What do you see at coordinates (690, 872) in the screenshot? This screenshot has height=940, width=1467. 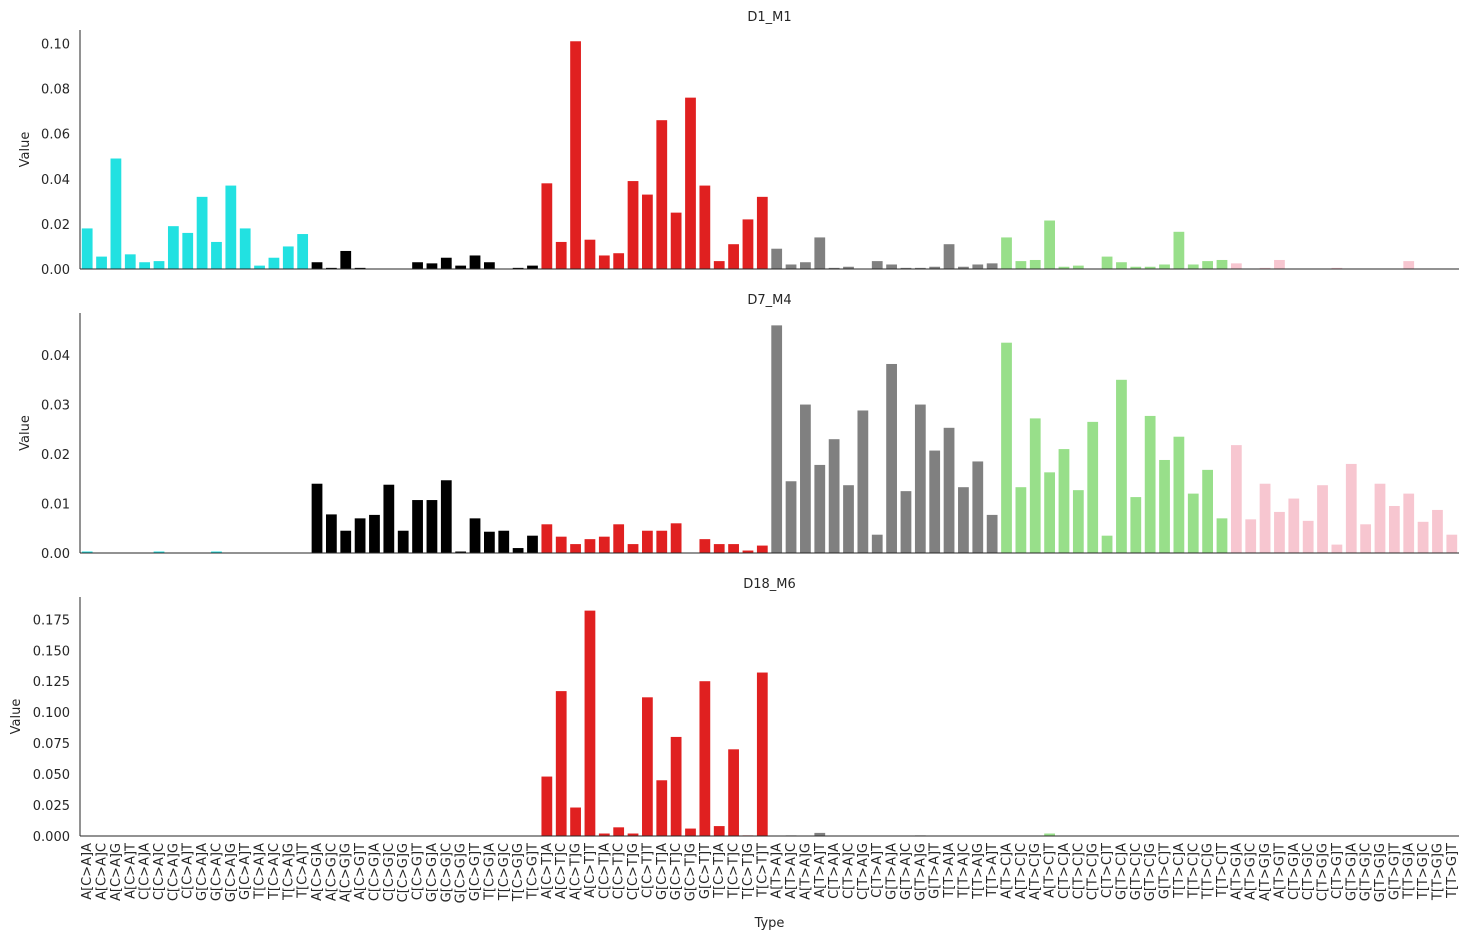 I see `x-tick-label: G[C>T]G` at bounding box center [690, 872].